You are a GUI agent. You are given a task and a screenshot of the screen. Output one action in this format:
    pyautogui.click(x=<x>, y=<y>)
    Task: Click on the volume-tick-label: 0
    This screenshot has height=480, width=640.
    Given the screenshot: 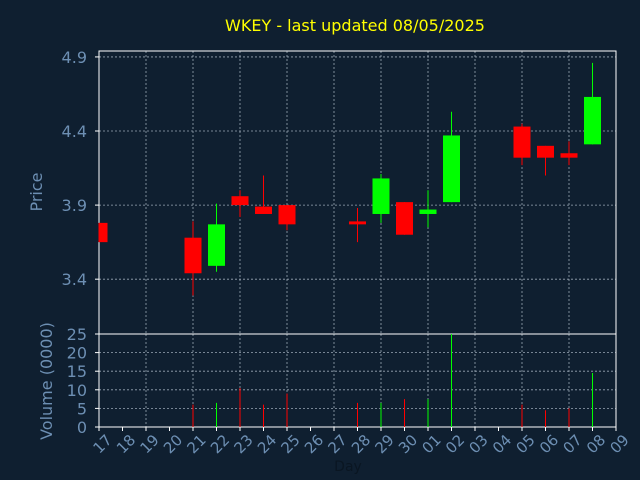 What is the action you would take?
    pyautogui.click(x=82, y=427)
    